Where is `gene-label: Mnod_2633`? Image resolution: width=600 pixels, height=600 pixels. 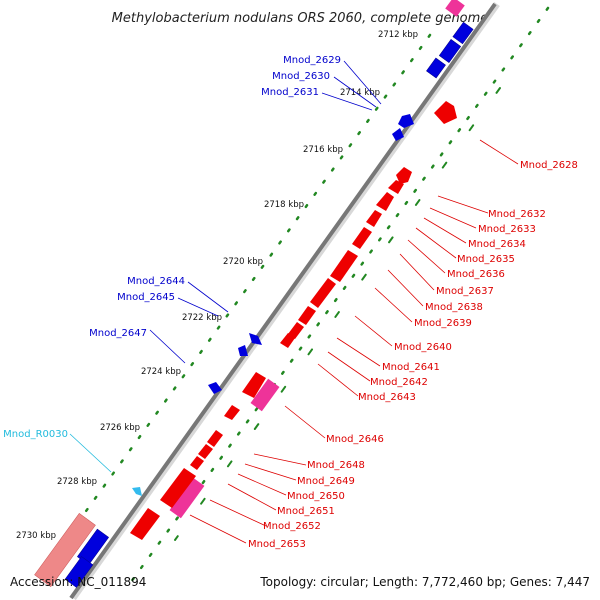
gene-label: Mnod_2633 is located at coordinates (507, 229).